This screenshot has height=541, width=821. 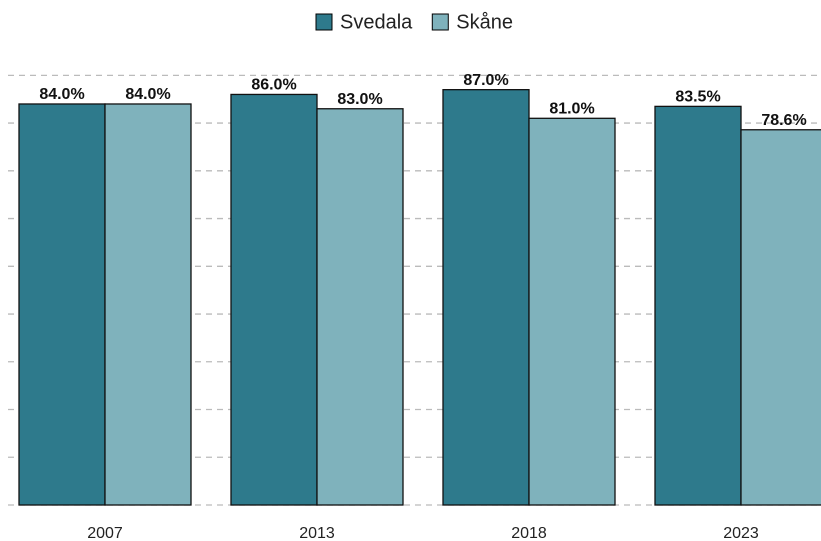 What do you see at coordinates (571, 109) in the screenshot?
I see `value-label: 81.0%` at bounding box center [571, 109].